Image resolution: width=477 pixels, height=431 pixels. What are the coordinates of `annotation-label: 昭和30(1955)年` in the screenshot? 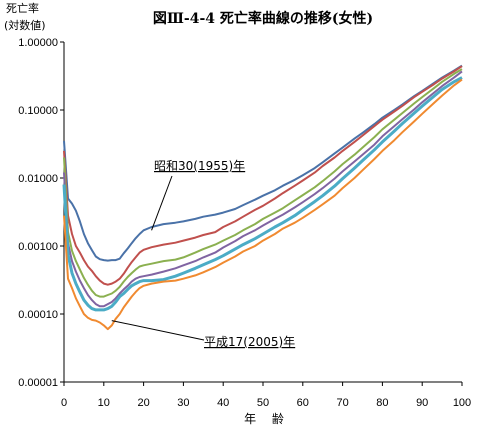 It's located at (199, 166).